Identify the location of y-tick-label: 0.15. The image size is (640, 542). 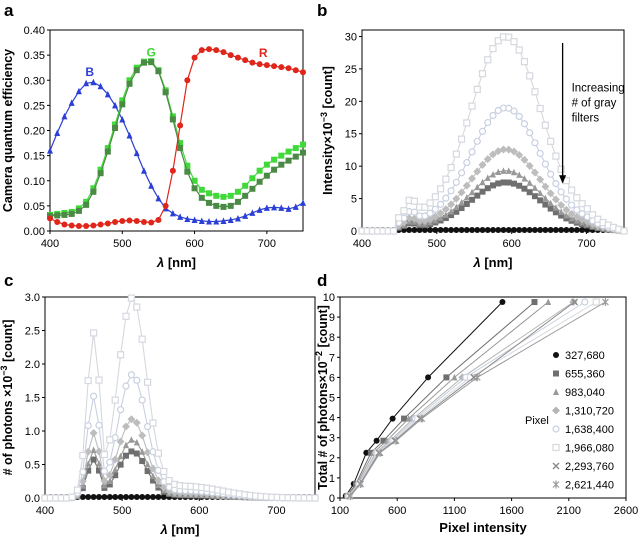
(34, 157).